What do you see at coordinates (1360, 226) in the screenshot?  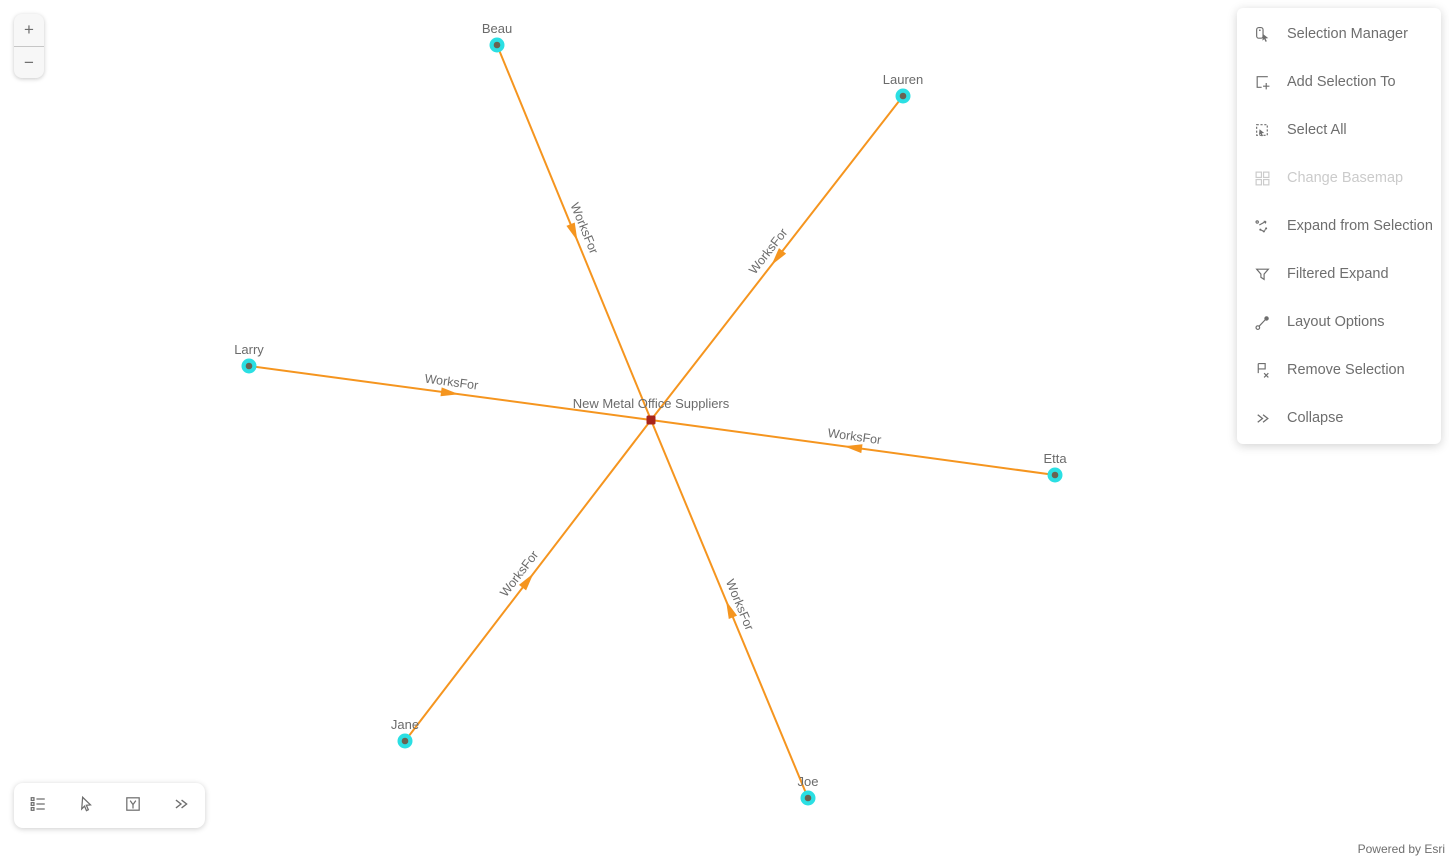 I see `menu-item-label: Expand from Selection` at bounding box center [1360, 226].